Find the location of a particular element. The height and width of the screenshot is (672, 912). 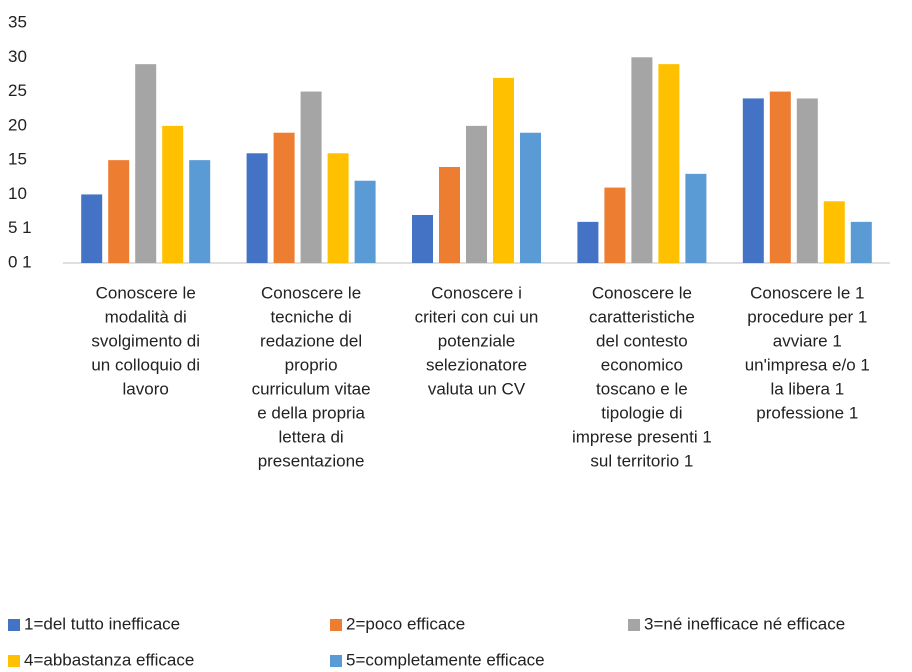

legend-label: 2=poco efficace is located at coordinates (405, 623).